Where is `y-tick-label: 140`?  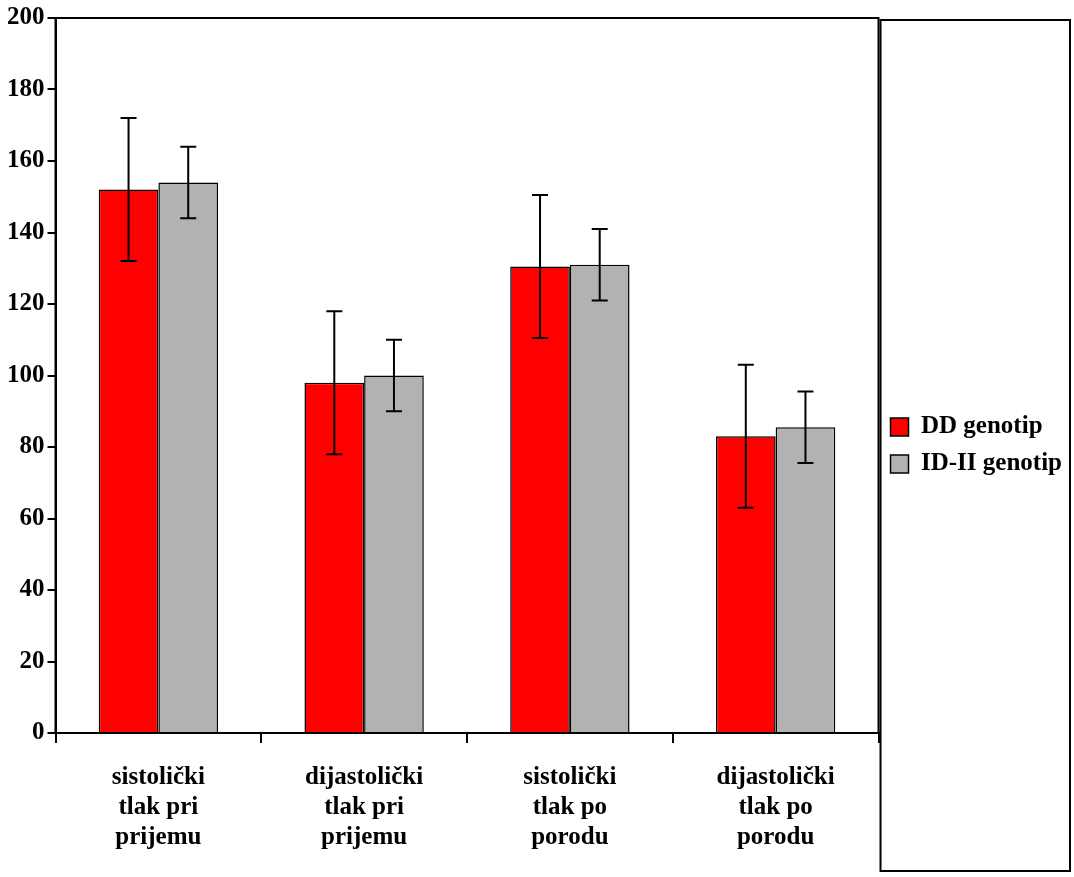
y-tick-label: 140 is located at coordinates (26, 230).